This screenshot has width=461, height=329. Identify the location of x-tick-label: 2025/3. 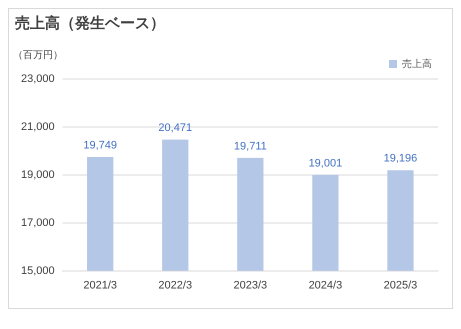
(401, 285).